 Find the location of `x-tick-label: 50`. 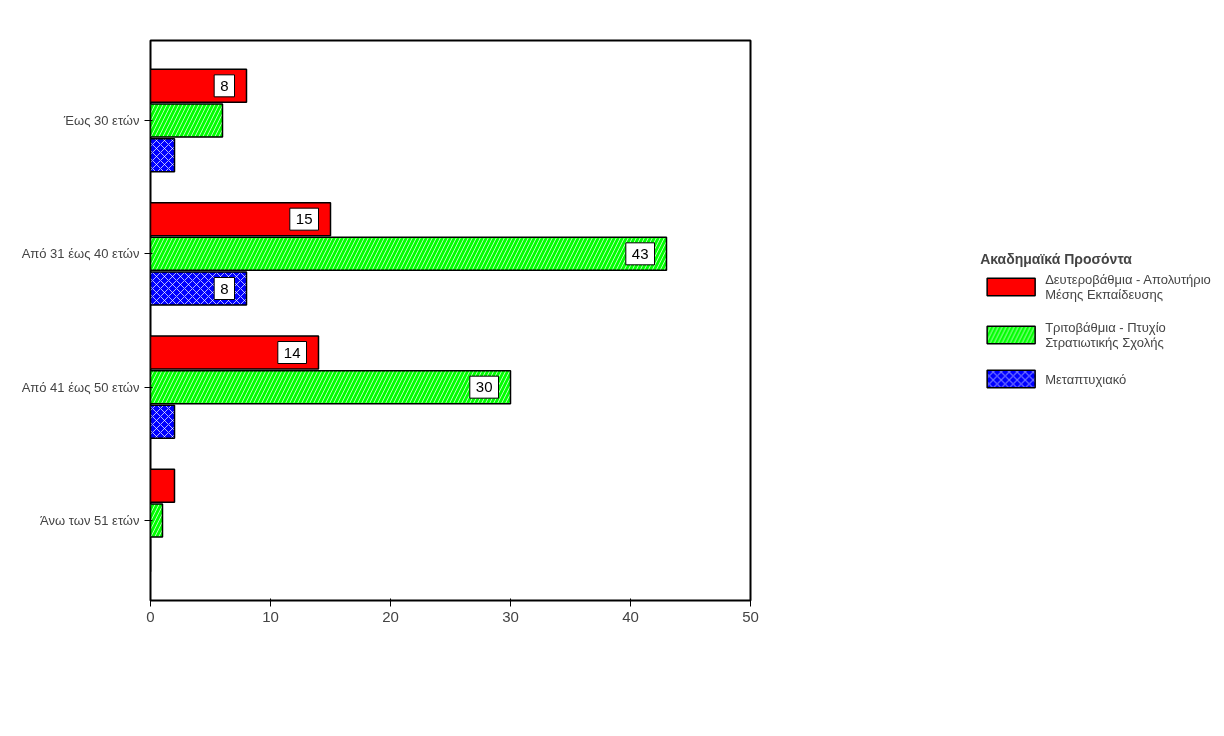

x-tick-label: 50 is located at coordinates (750, 616).